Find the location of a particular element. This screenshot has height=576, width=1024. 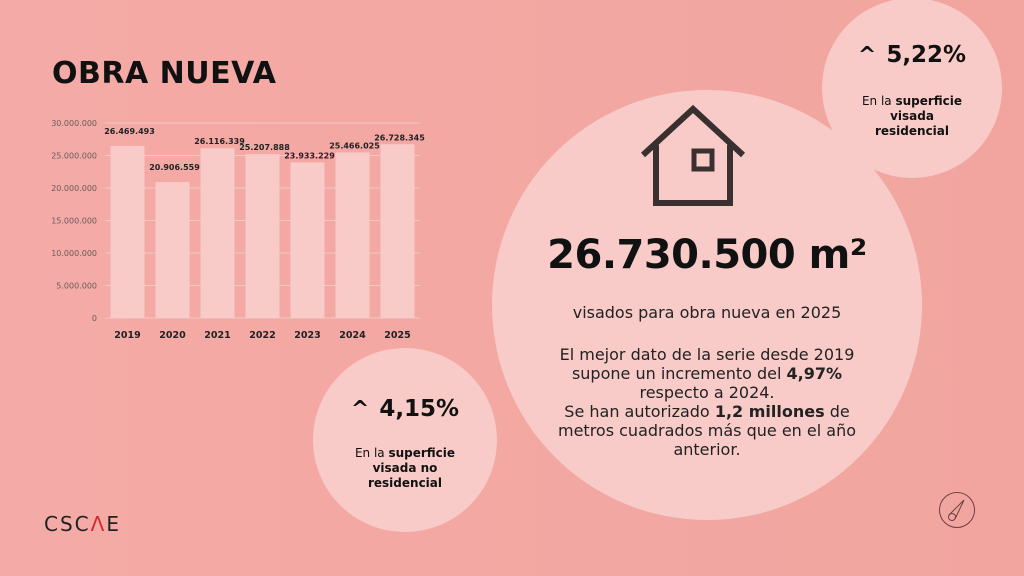

main-value: 26.730.500 m² is located at coordinates (707, 255).